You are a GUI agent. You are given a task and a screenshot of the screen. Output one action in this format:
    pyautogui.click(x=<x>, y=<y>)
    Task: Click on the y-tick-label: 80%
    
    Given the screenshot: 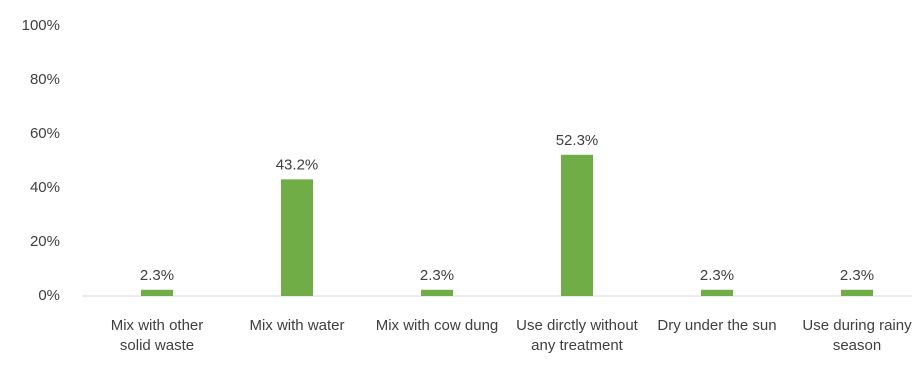 What is the action you would take?
    pyautogui.click(x=45, y=79)
    